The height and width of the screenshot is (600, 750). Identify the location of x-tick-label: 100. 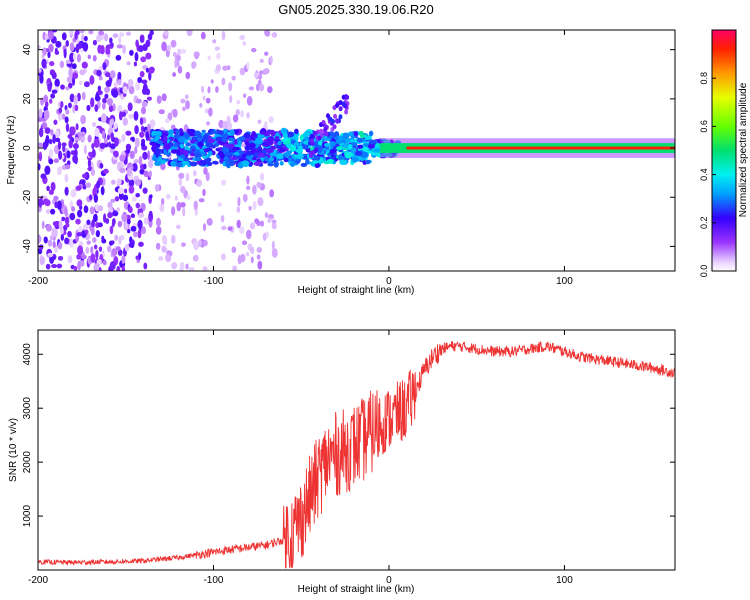
(564, 580).